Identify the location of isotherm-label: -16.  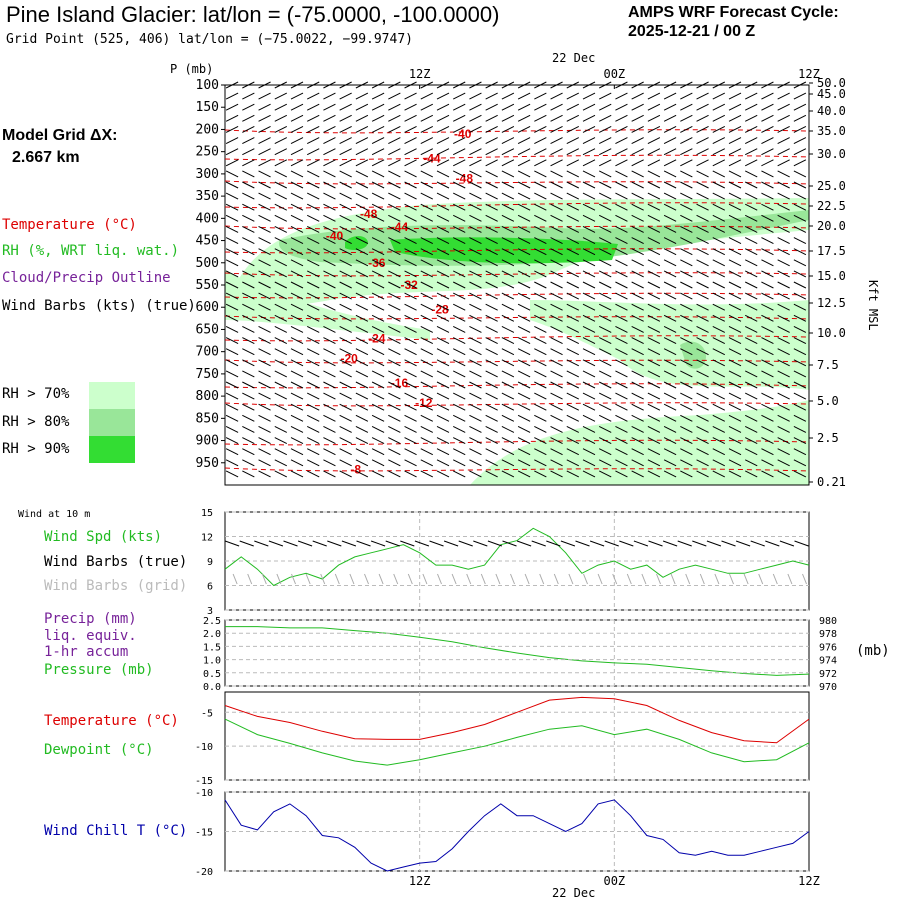
(400, 383).